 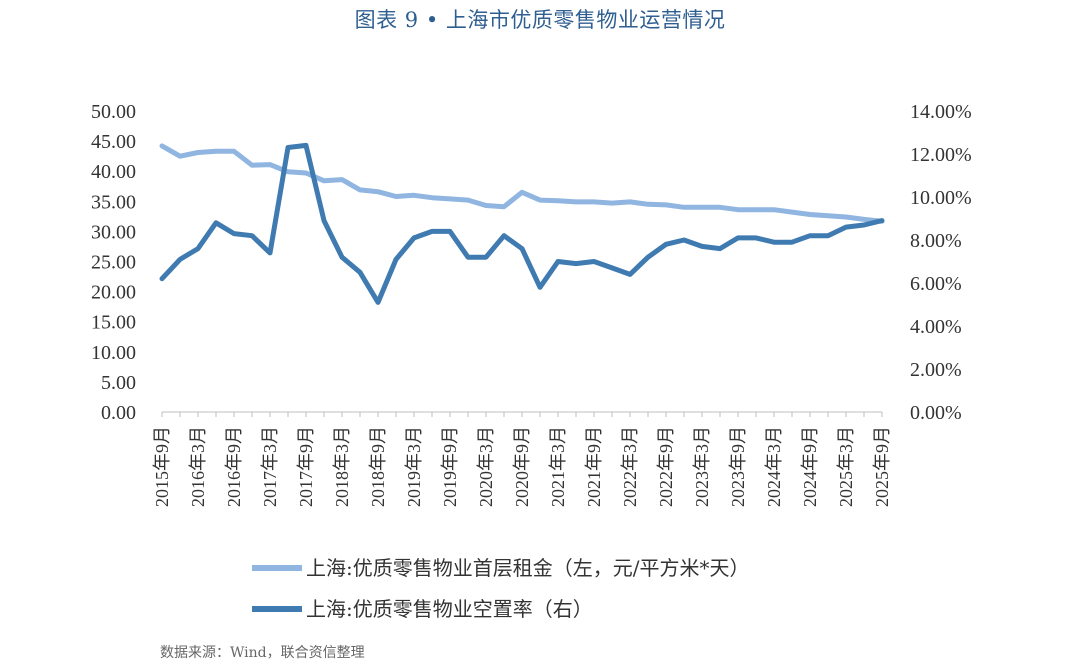 I want to click on left-axis-tick-label: 10.00, so click(x=113, y=353).